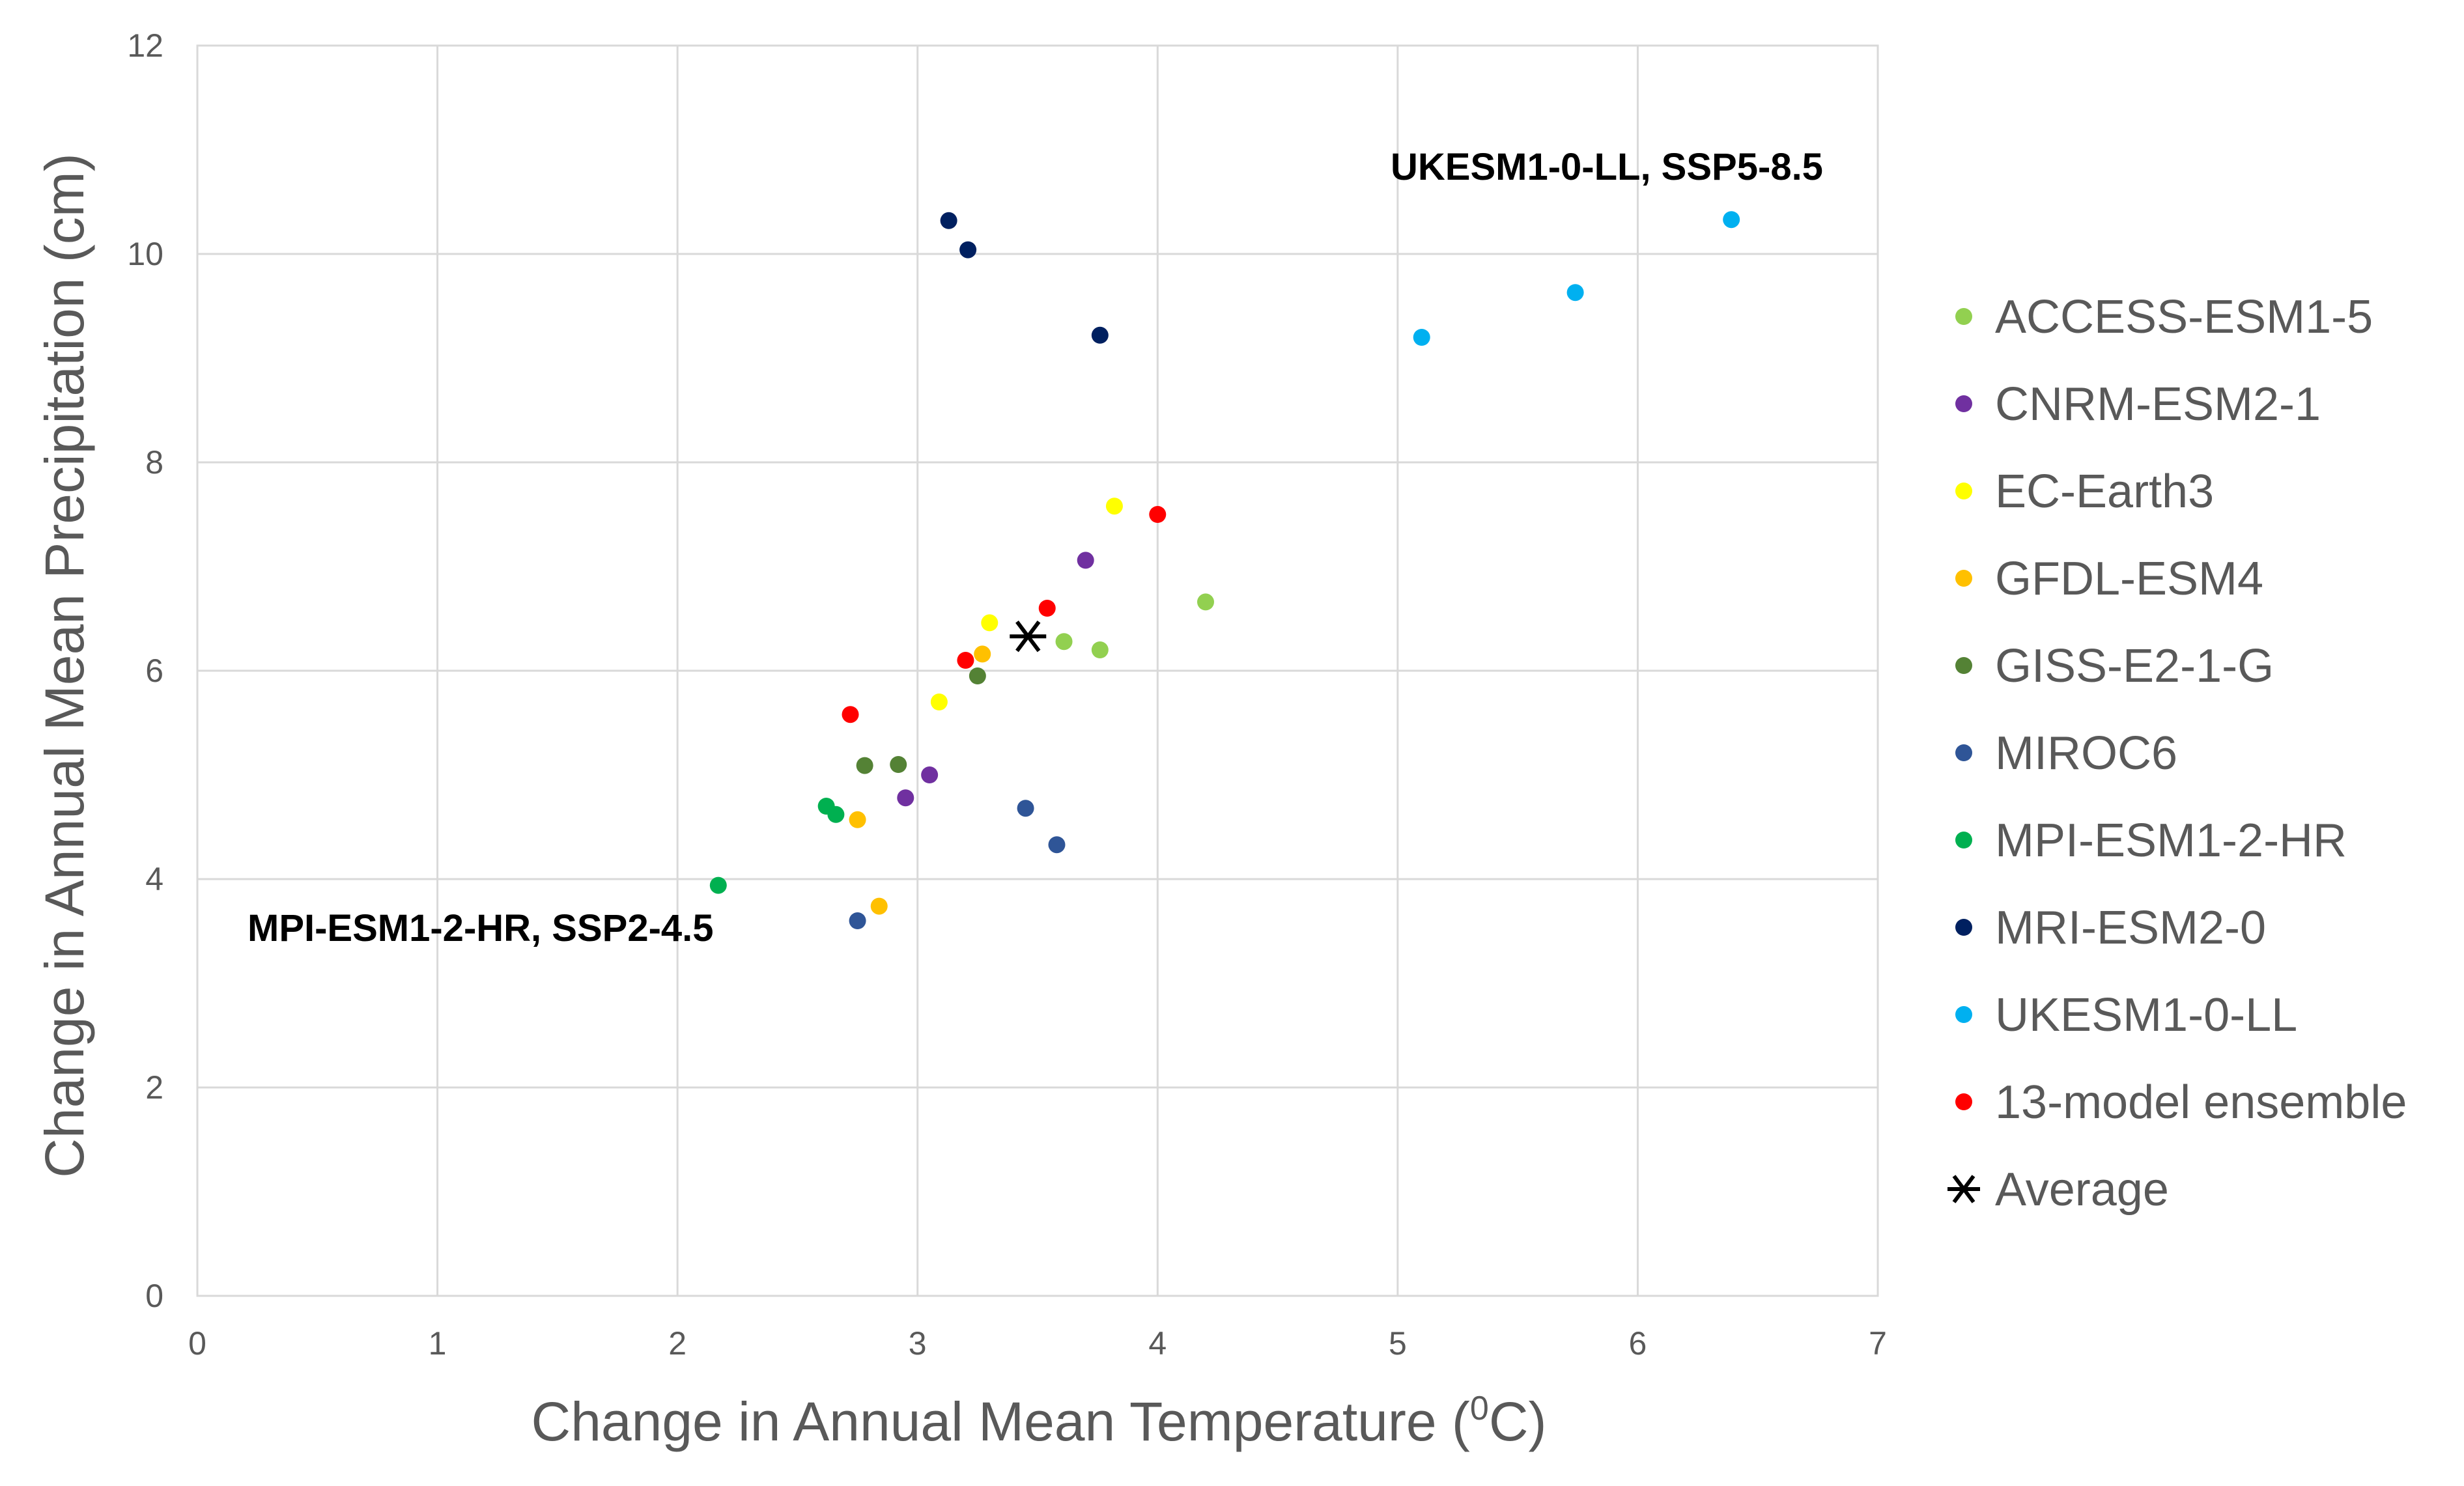  I want to click on legend-label-access-esm1-5: ACCESS-ESM1-5, so click(2184, 317).